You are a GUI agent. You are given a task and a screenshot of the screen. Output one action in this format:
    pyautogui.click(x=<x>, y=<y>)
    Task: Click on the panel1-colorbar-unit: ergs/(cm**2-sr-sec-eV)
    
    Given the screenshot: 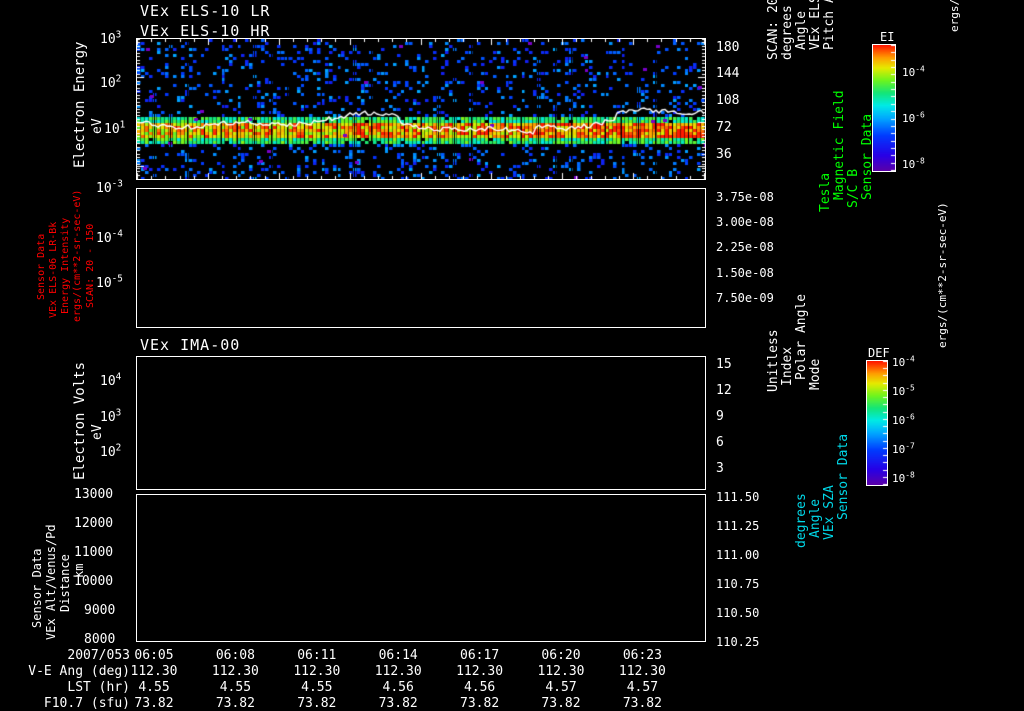 What is the action you would take?
    pyautogui.click(x=954, y=16)
    